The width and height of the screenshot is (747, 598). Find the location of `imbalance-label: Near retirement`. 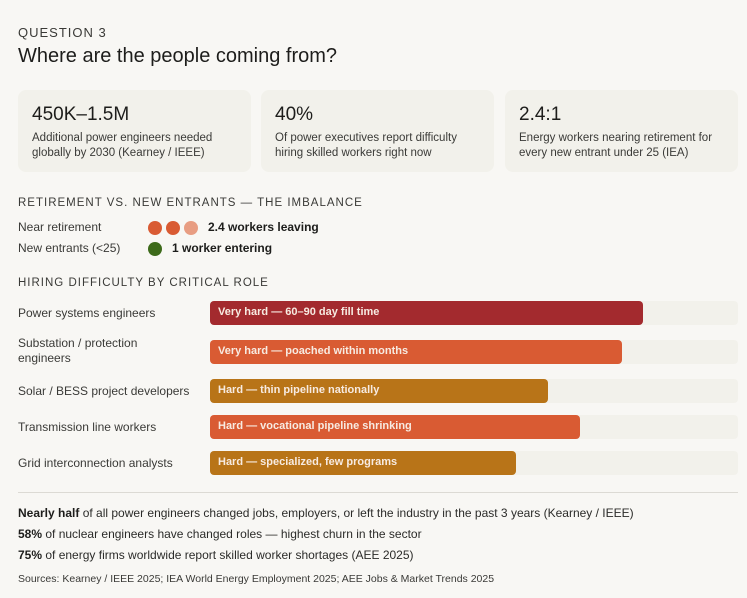

imbalance-label: Near retirement is located at coordinates (60, 227).